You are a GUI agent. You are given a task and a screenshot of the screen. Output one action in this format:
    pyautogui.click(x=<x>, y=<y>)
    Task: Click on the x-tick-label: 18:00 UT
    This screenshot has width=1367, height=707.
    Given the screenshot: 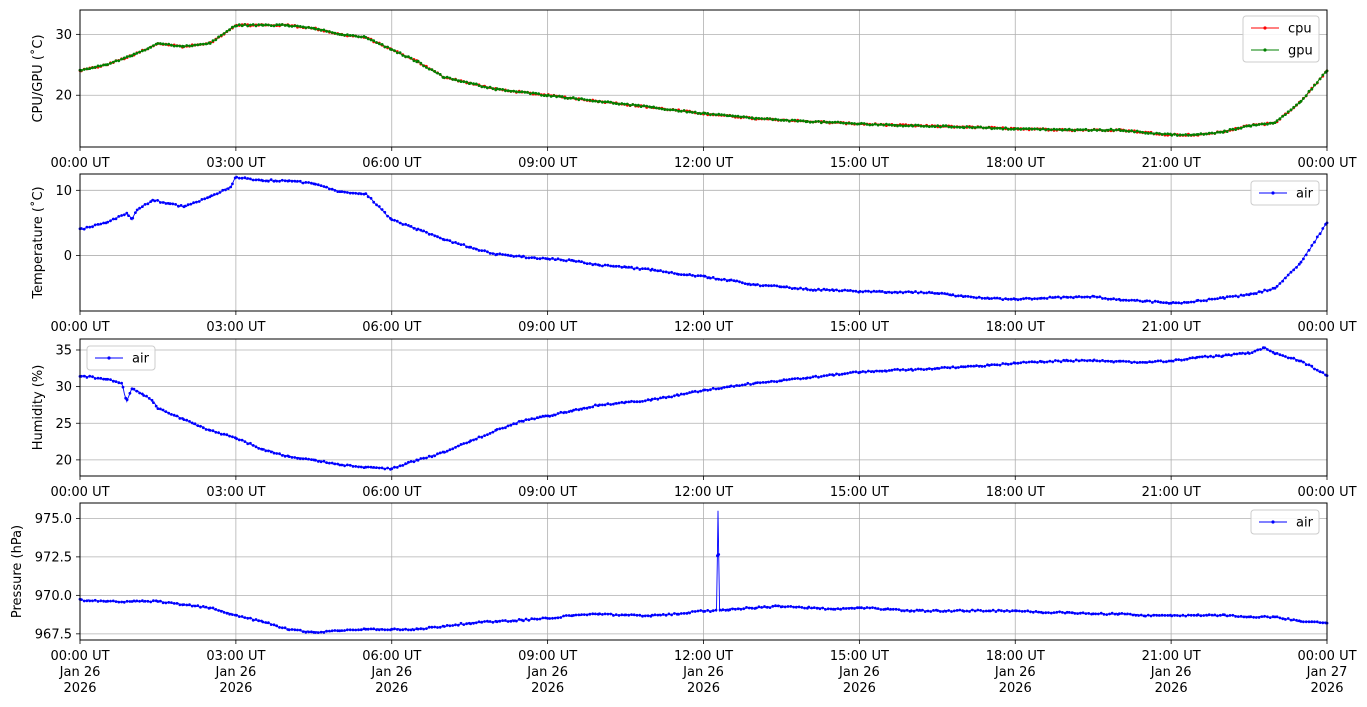 What is the action you would take?
    pyautogui.click(x=1015, y=656)
    